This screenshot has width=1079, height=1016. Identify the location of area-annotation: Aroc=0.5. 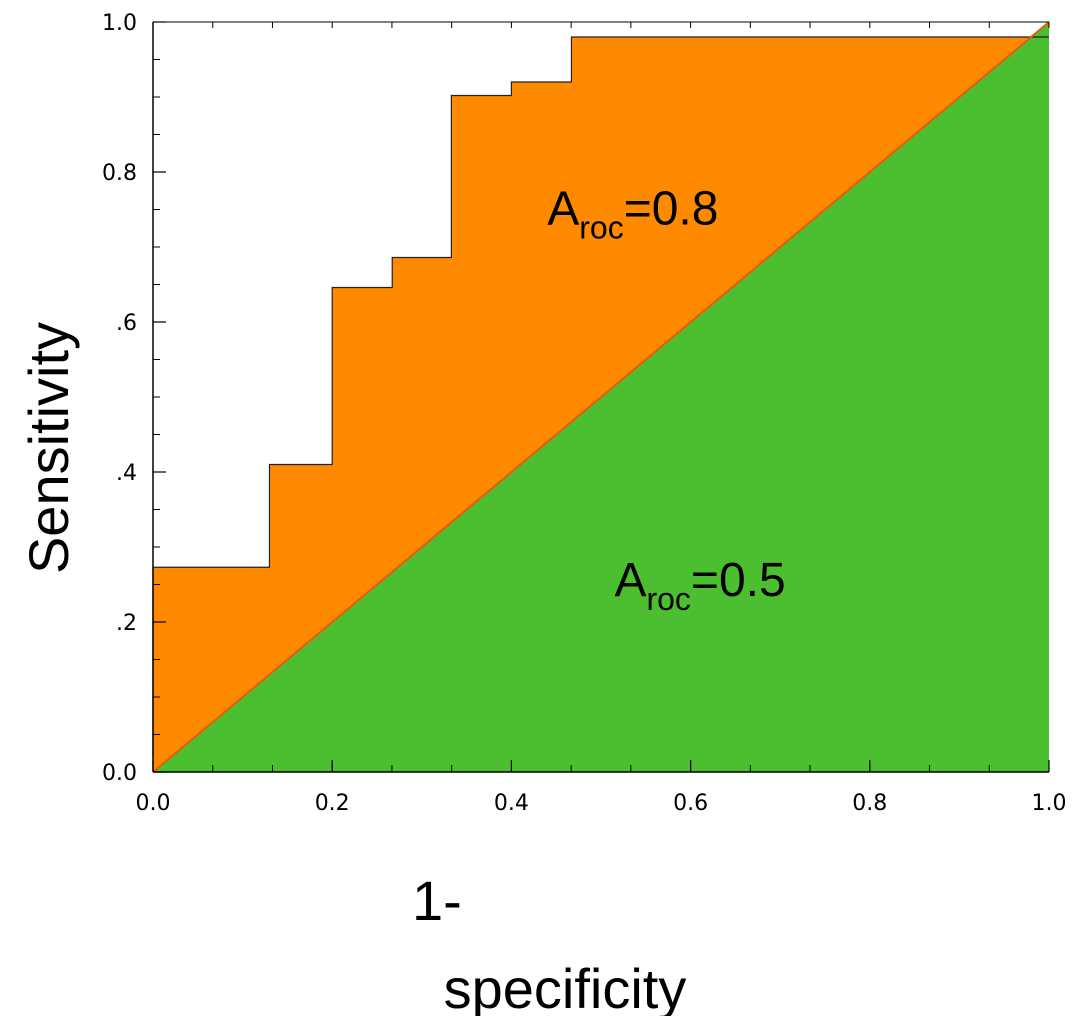
(699, 585).